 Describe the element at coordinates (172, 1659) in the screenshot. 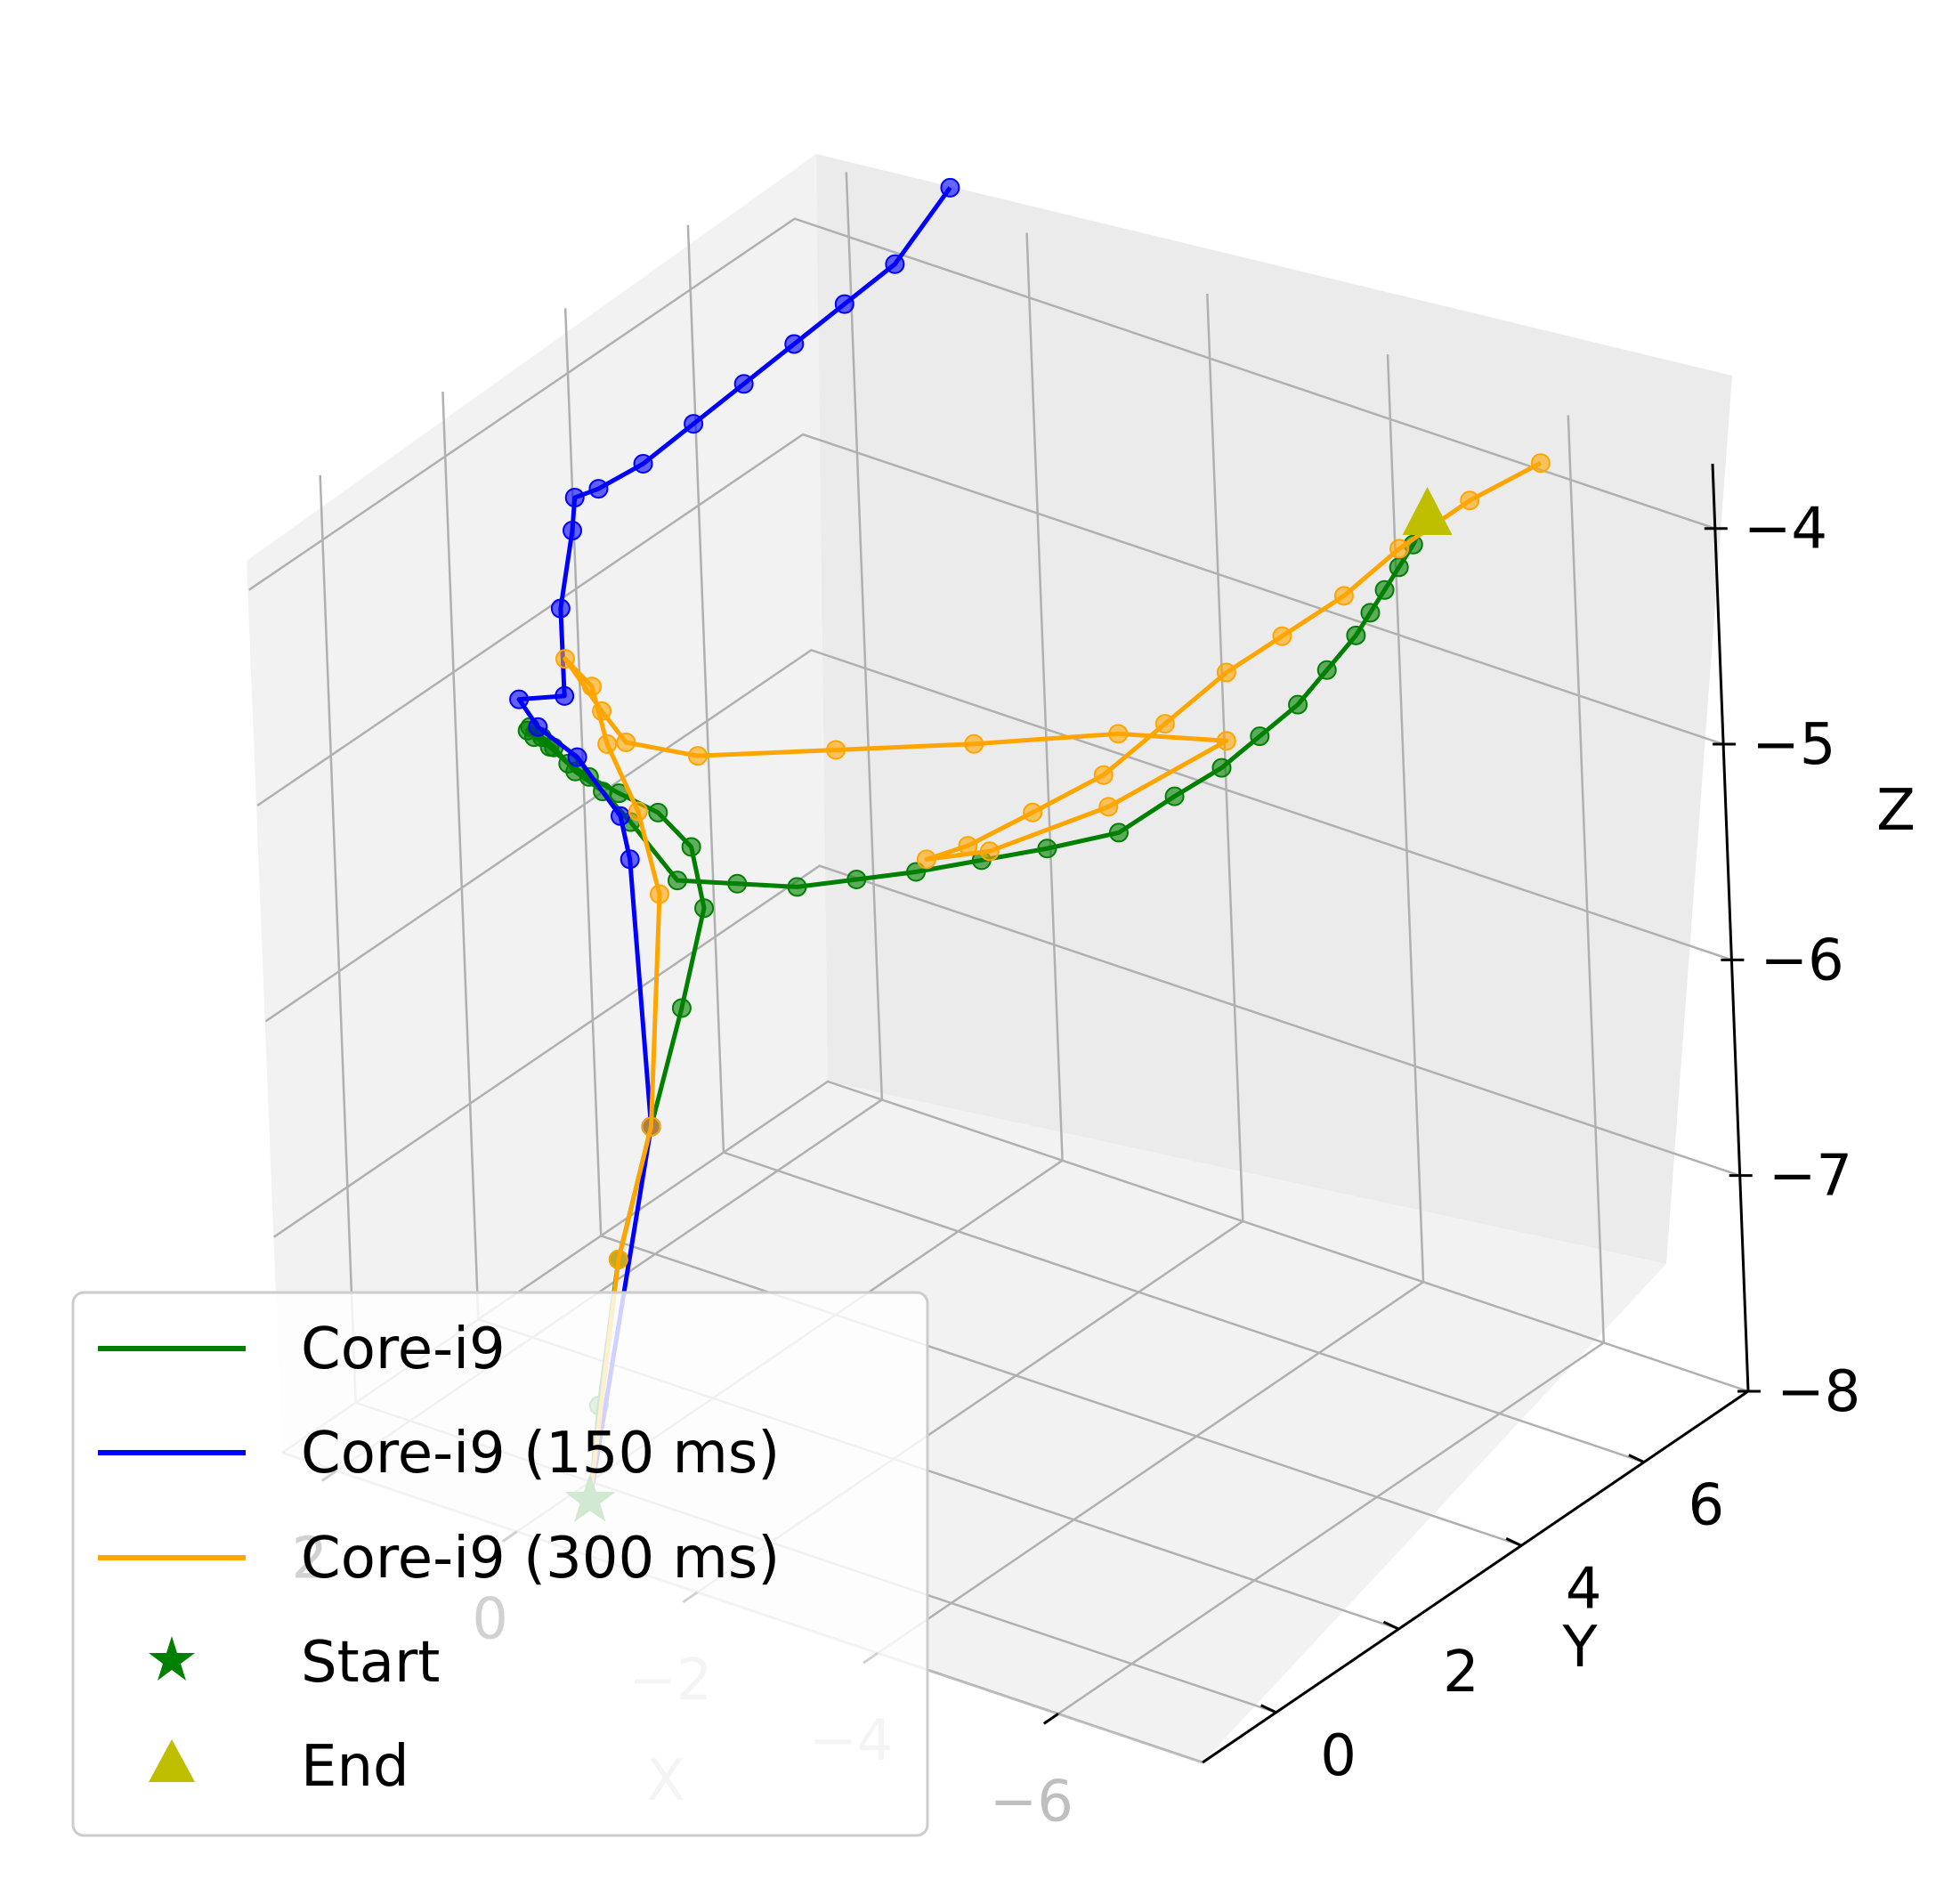

I see `legend-star-icon` at that location.